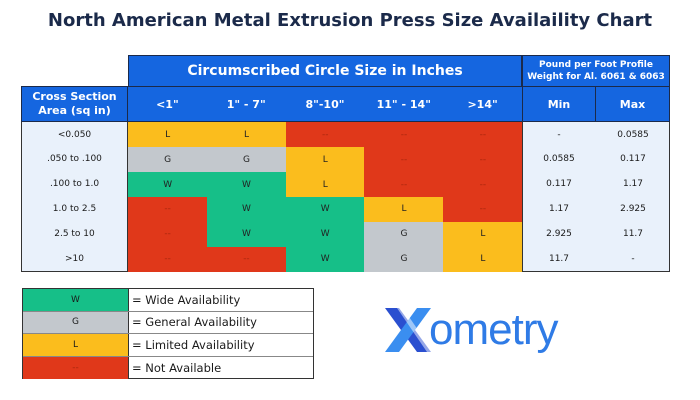  What do you see at coordinates (482, 104) in the screenshot?
I see `column-header: >14"` at bounding box center [482, 104].